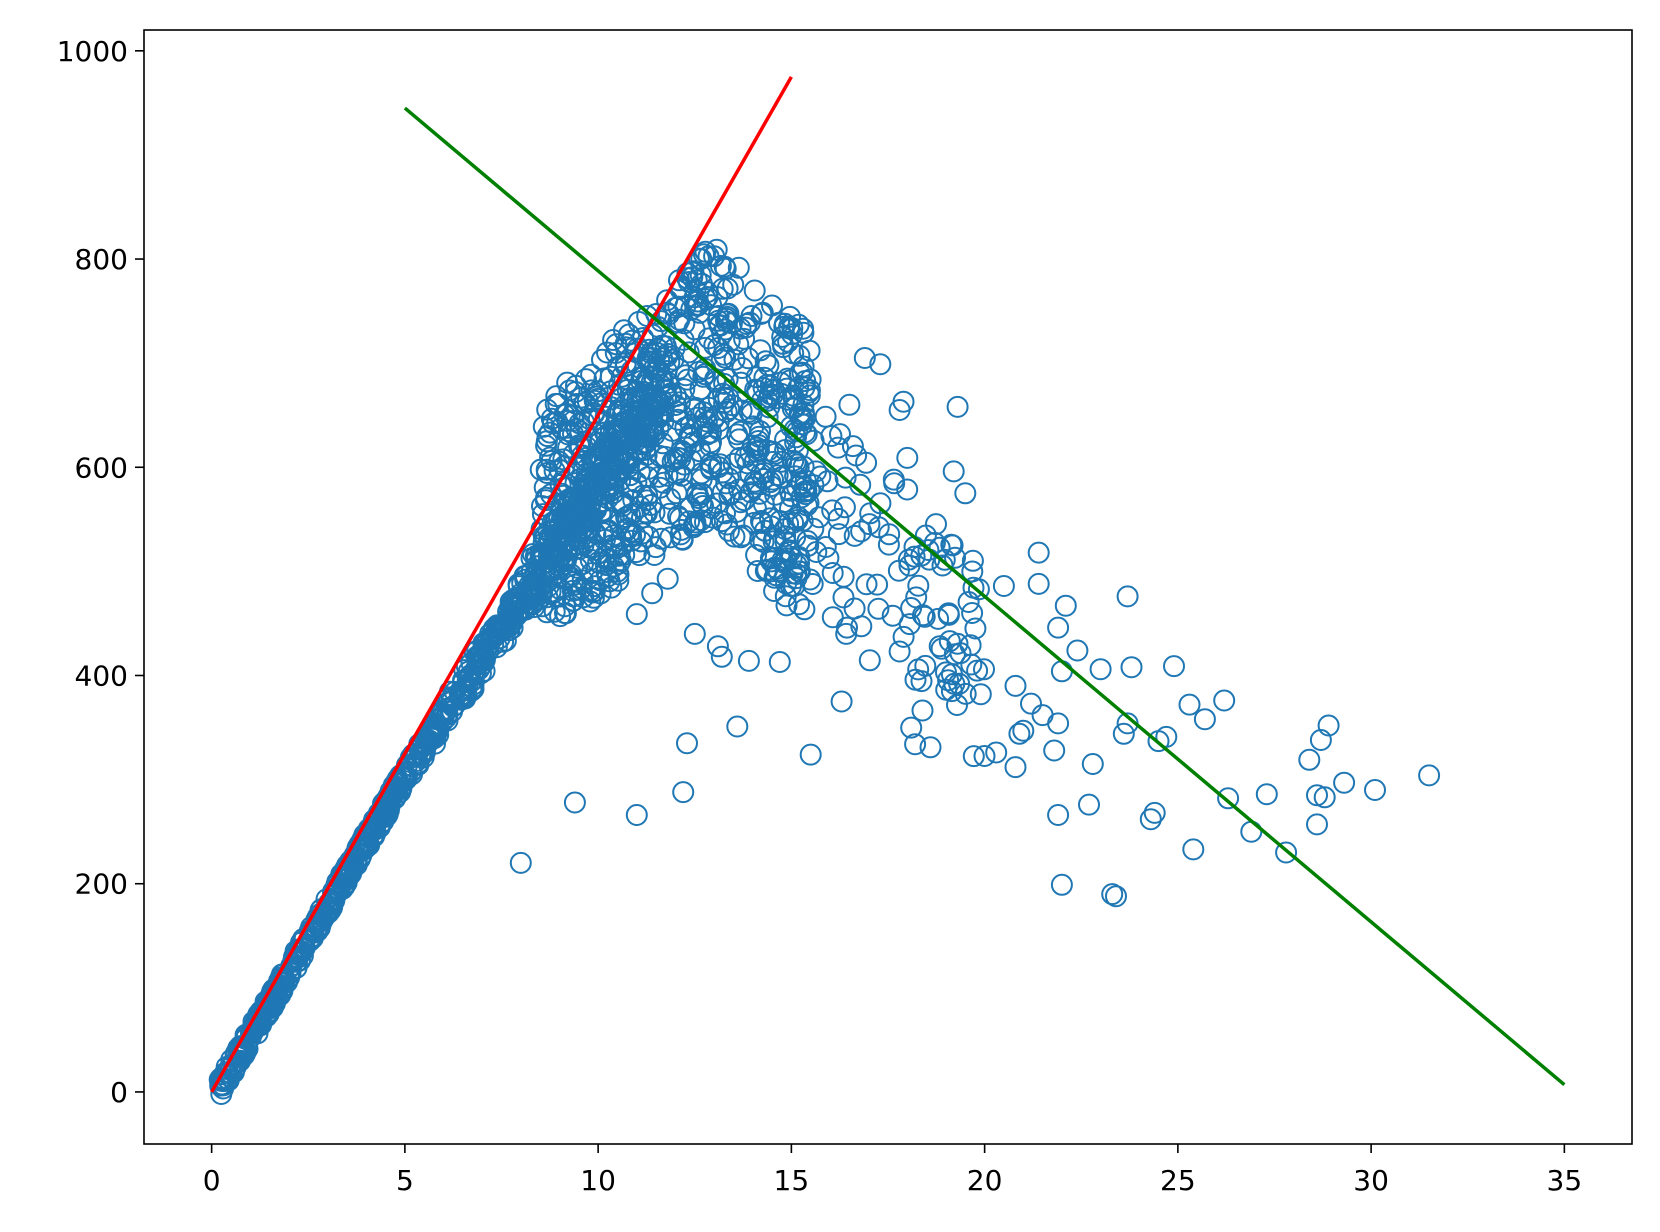 Image resolution: width=1660 pixels, height=1232 pixels. What do you see at coordinates (1178, 1180) in the screenshot?
I see `x-tick-label: 25` at bounding box center [1178, 1180].